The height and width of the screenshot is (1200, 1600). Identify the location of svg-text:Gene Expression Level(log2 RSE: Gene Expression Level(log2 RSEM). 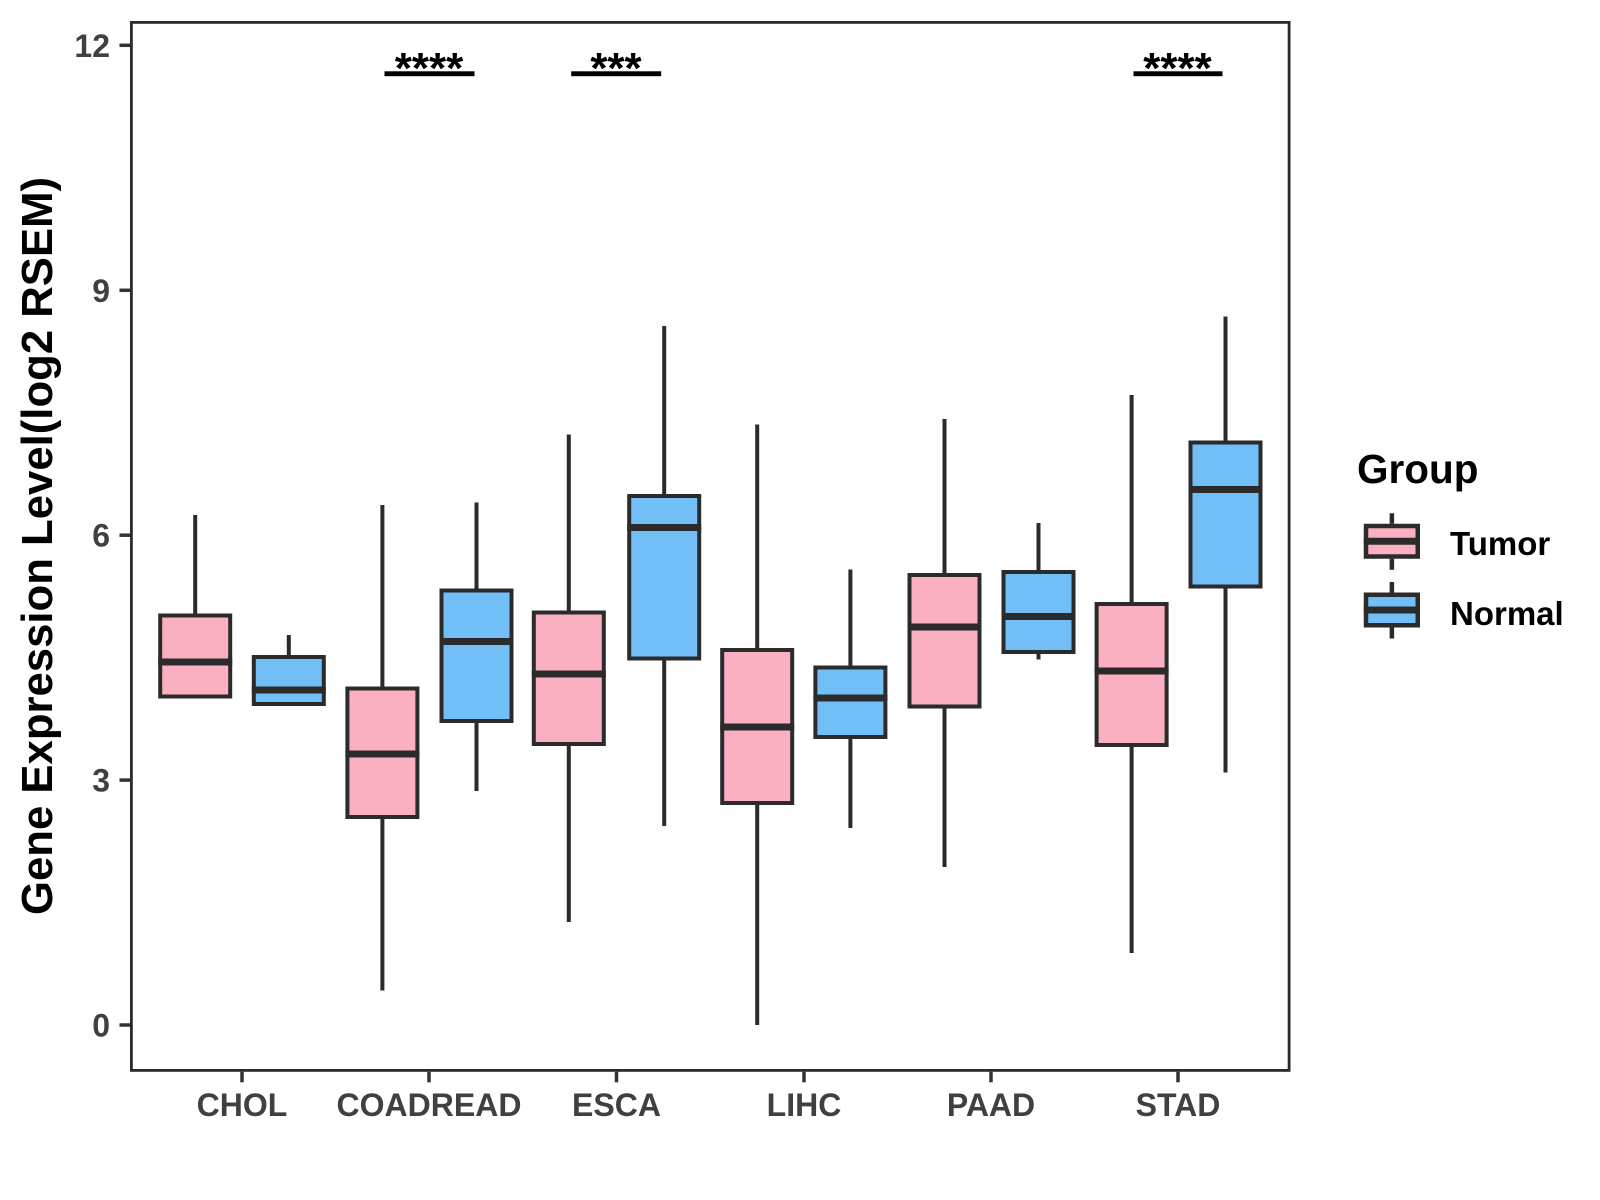
(37, 546).